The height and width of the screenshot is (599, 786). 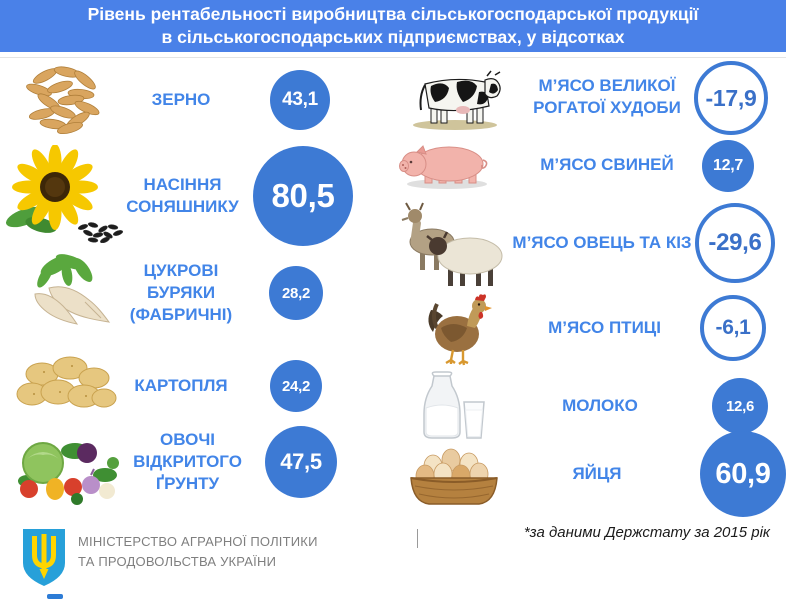 I want to click on value-badge: -6,1, so click(x=733, y=328).